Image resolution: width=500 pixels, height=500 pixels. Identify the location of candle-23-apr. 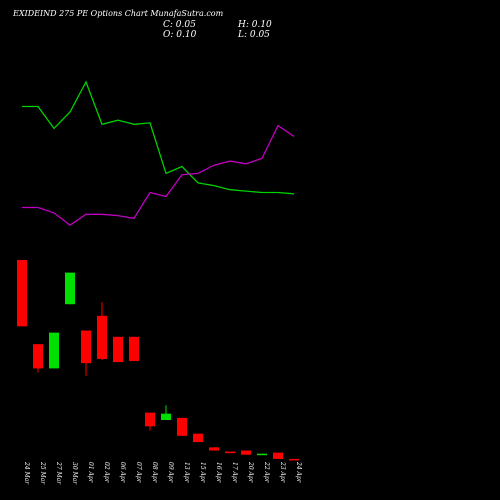
(278, 455).